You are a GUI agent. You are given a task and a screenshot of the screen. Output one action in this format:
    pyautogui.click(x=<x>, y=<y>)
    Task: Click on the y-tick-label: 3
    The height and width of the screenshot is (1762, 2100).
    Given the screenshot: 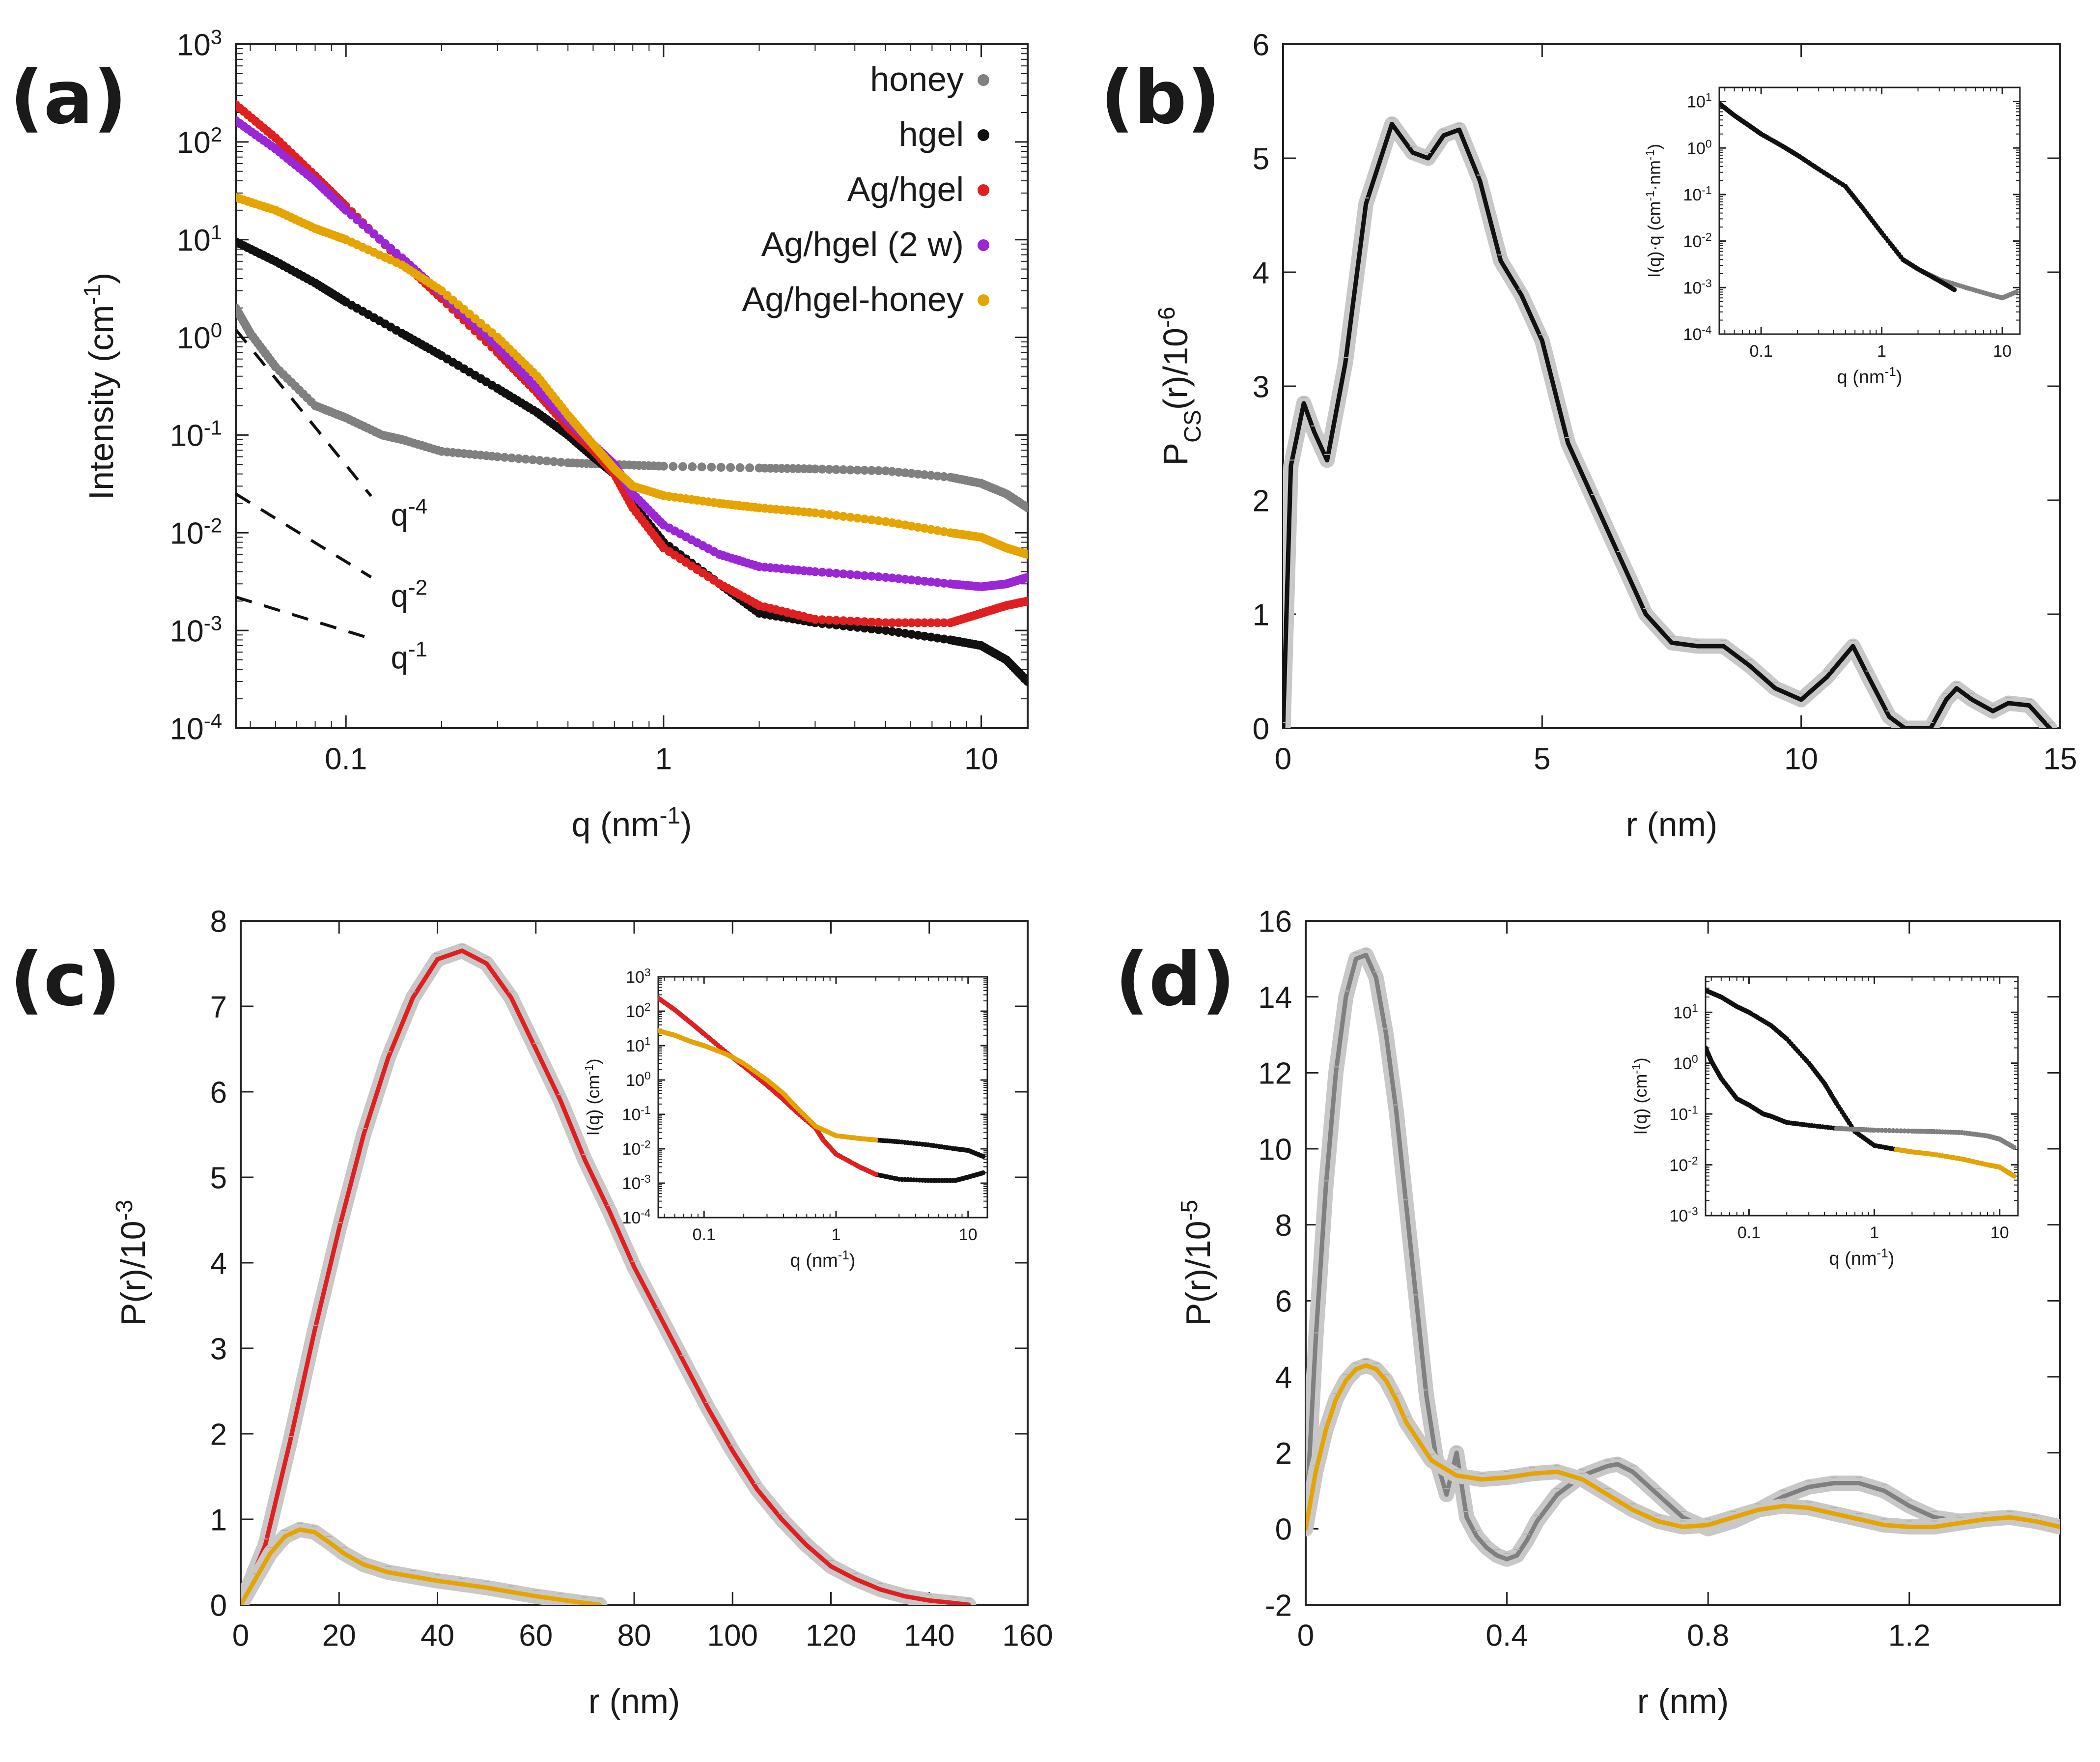 What is the action you would take?
    pyautogui.click(x=218, y=1349)
    